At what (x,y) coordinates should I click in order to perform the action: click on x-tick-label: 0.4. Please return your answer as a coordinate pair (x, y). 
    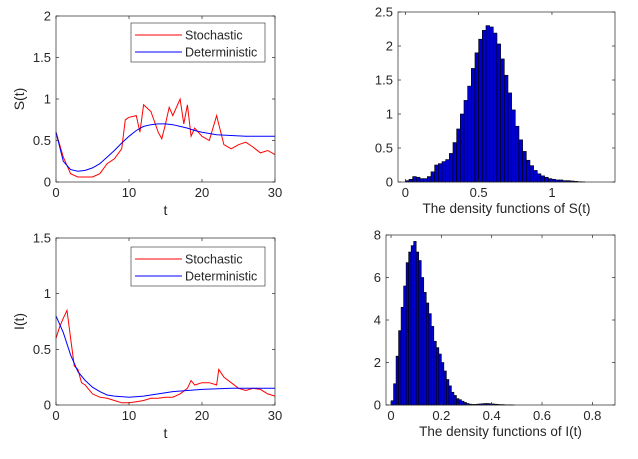
    Looking at the image, I should click on (492, 415).